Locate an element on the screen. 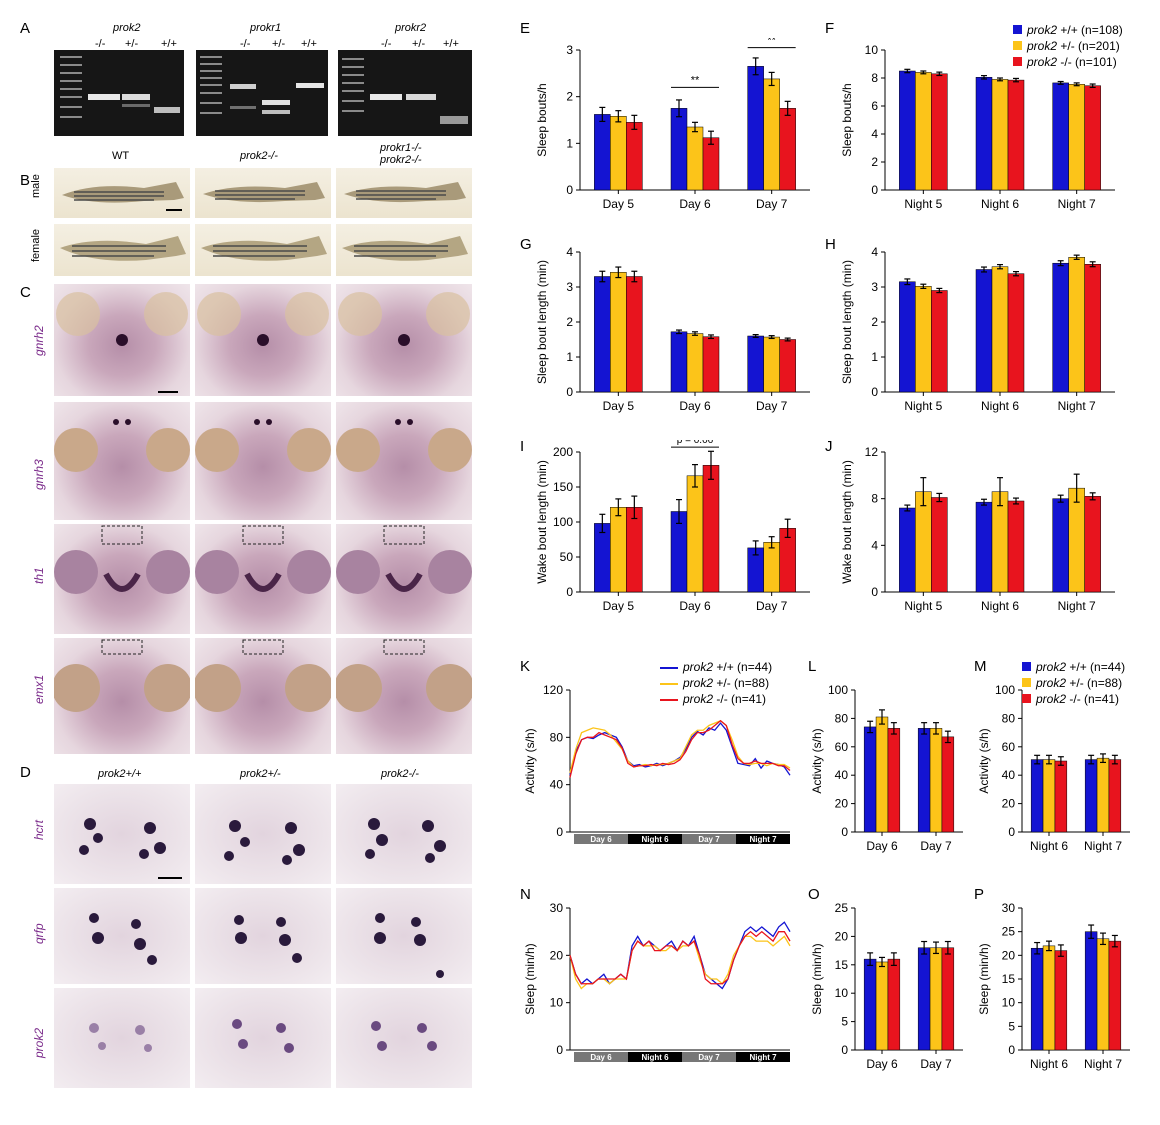 This screenshot has width=1160, height=1125. photoperiod-label: Day 7 is located at coordinates (709, 1057).